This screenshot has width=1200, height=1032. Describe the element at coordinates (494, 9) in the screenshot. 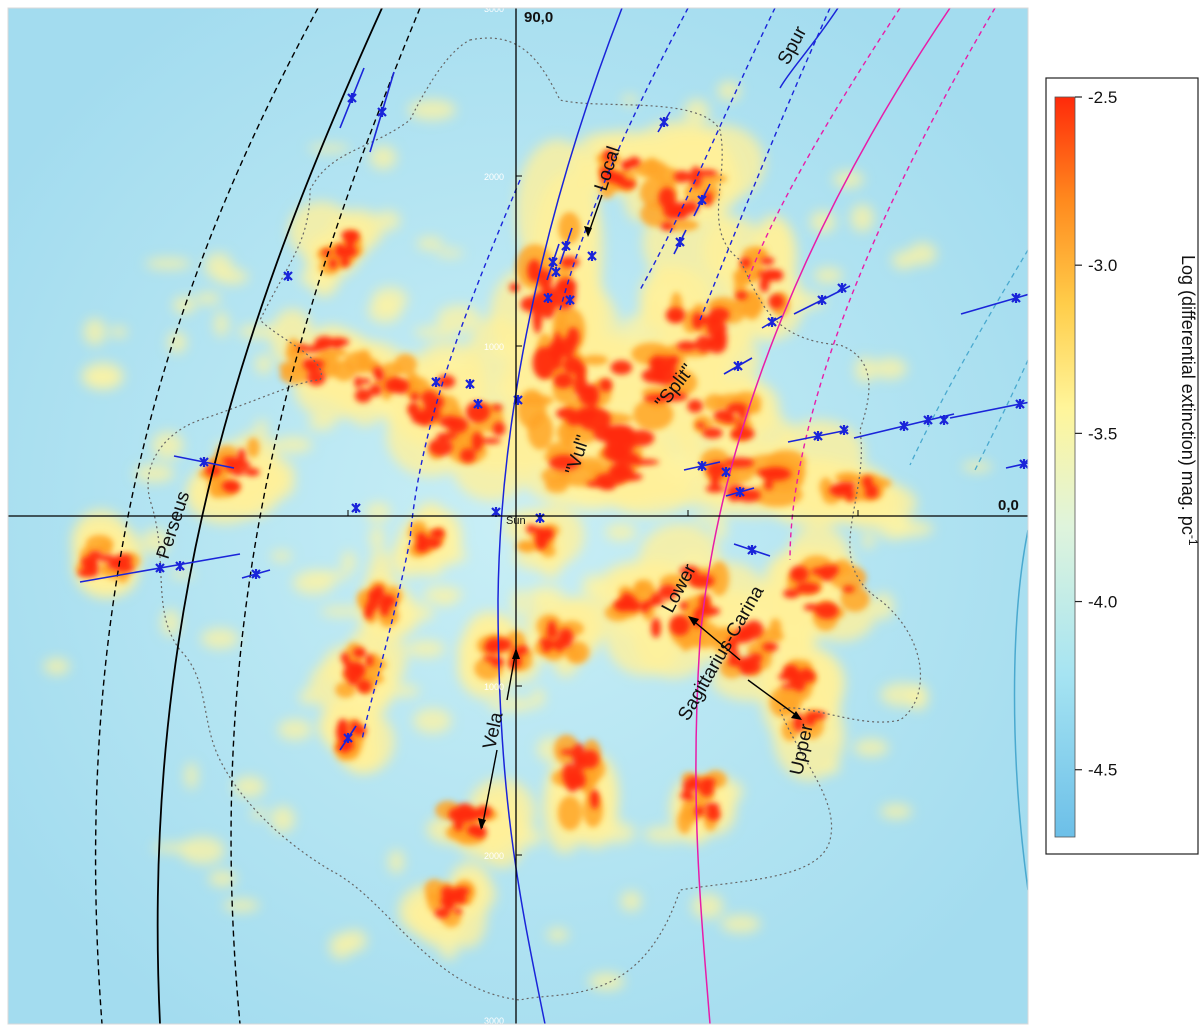

I see `distance-tick-label: 3000` at that location.